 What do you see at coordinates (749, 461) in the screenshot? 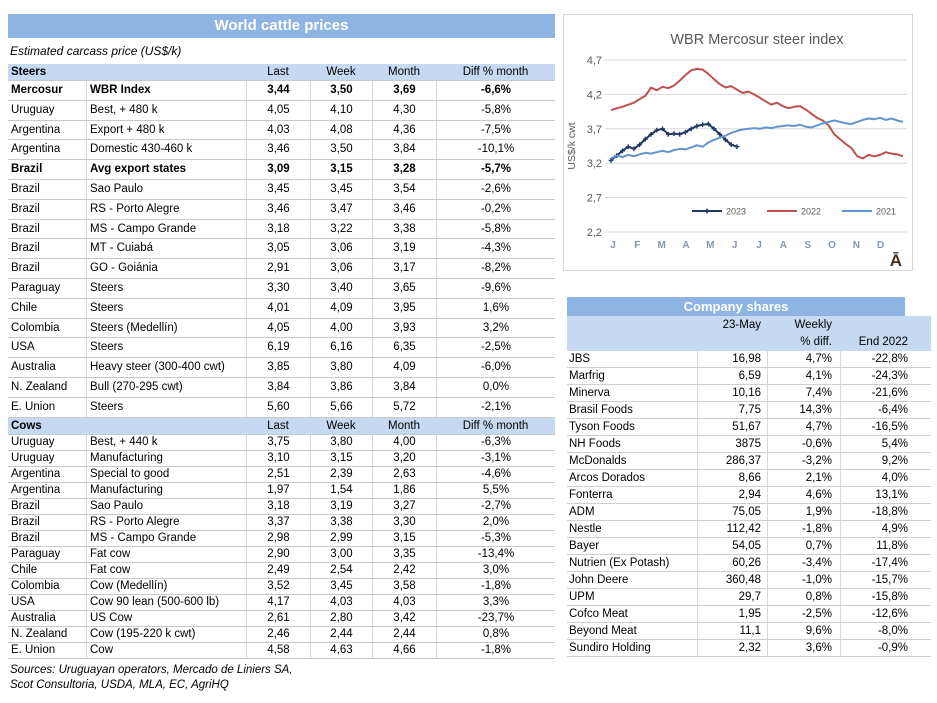
I see `company-row: McDonalds 286,37 -3,2% 9,2%` at bounding box center [749, 461].